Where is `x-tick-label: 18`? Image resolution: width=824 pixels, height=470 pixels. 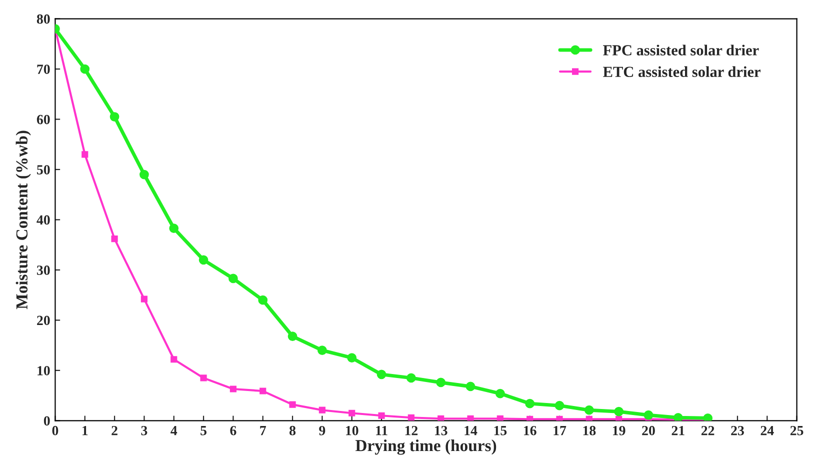 x-tick-label: 18 is located at coordinates (589, 431).